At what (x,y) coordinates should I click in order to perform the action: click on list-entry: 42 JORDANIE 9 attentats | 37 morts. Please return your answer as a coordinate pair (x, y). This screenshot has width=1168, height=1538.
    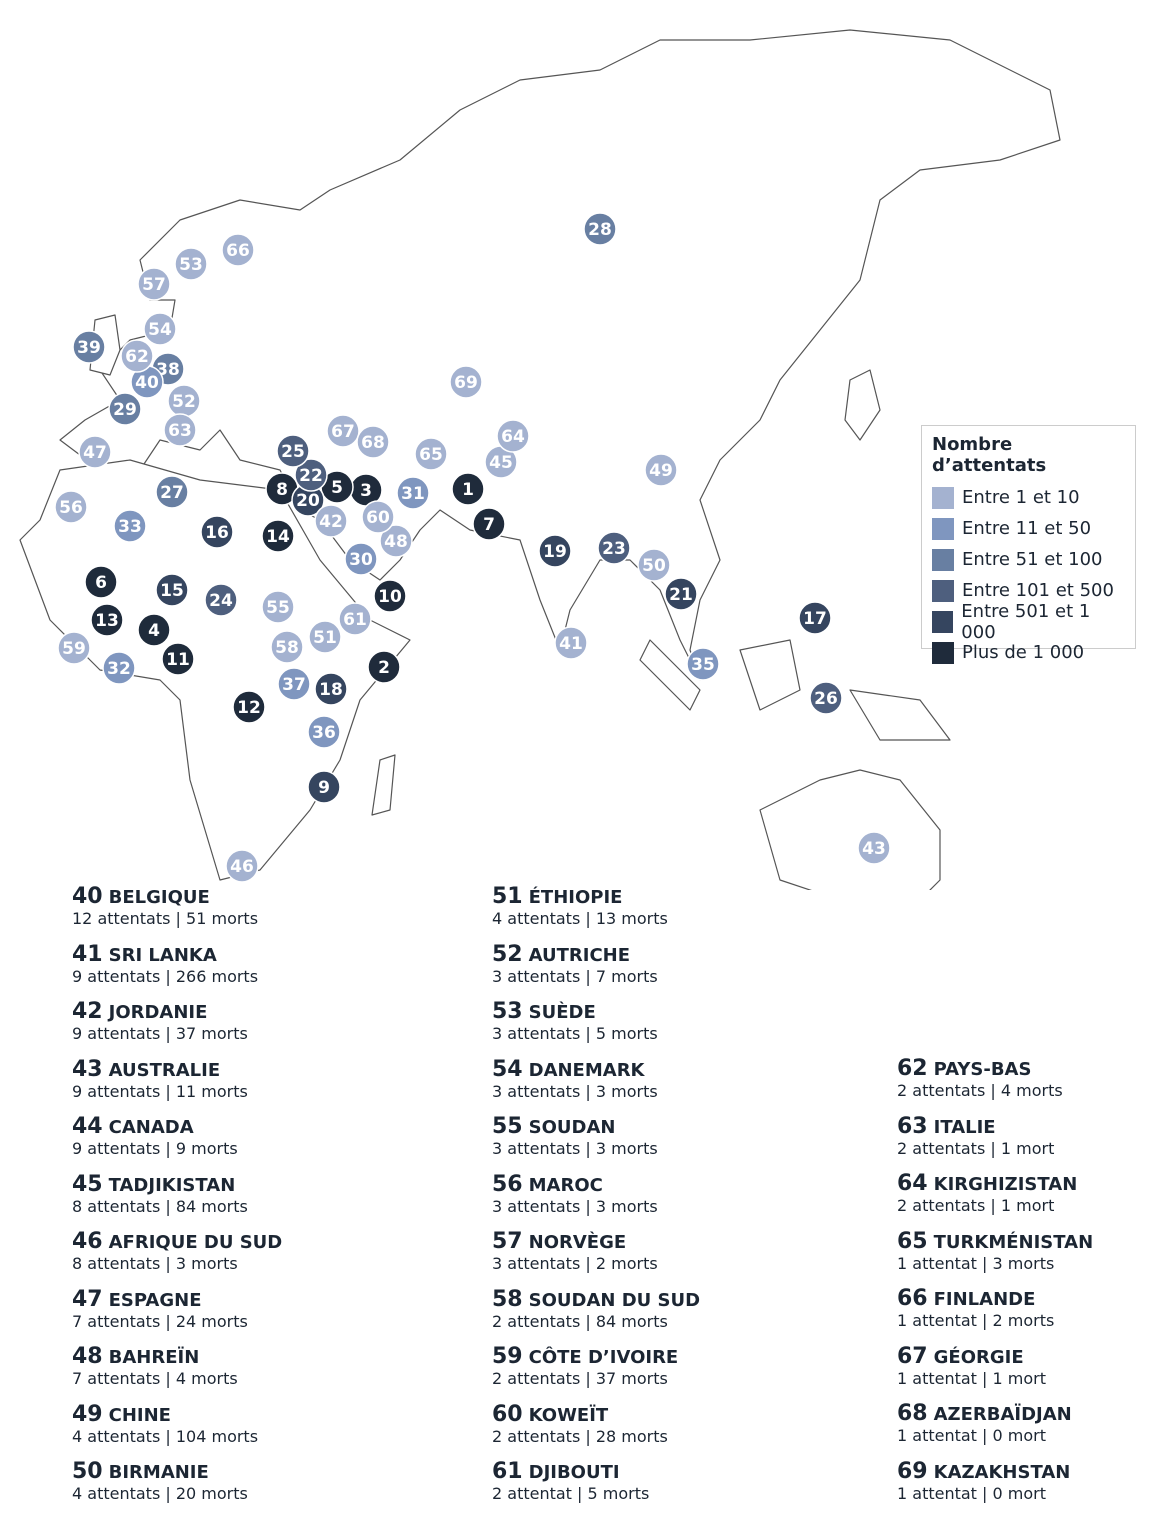
    Looking at the image, I should click on (262, 1021).